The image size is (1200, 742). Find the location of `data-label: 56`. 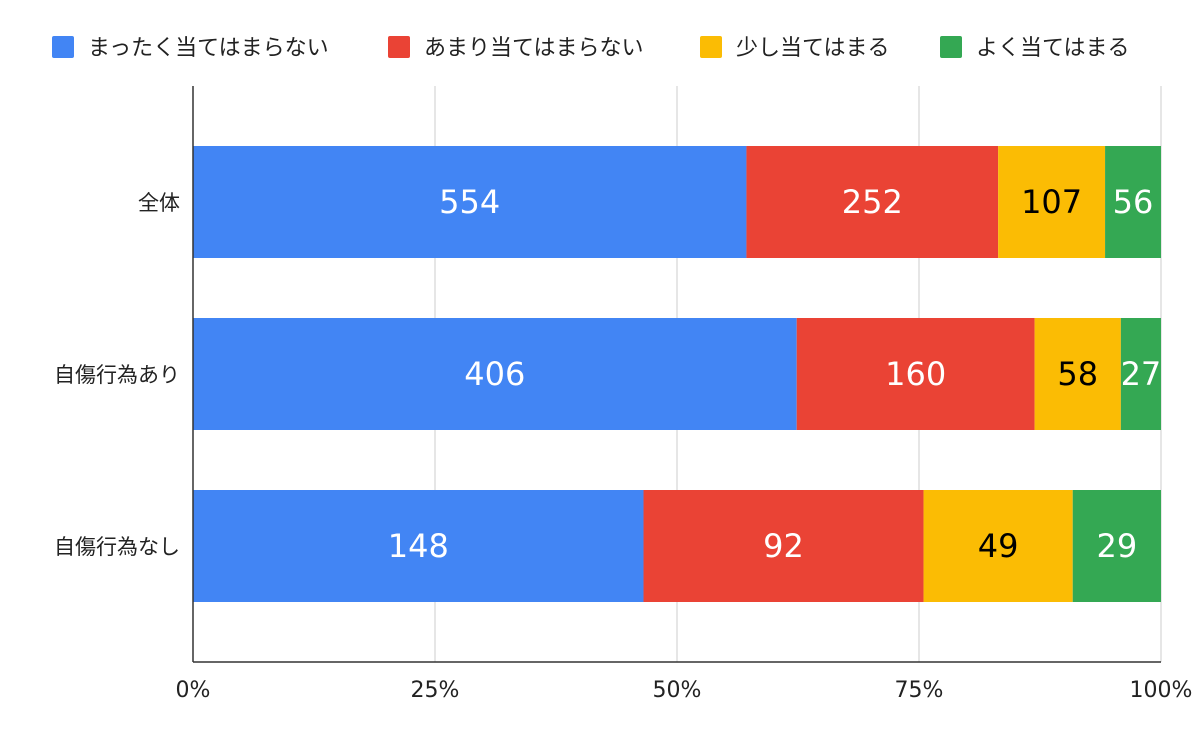

data-label: 56 is located at coordinates (1133, 202).